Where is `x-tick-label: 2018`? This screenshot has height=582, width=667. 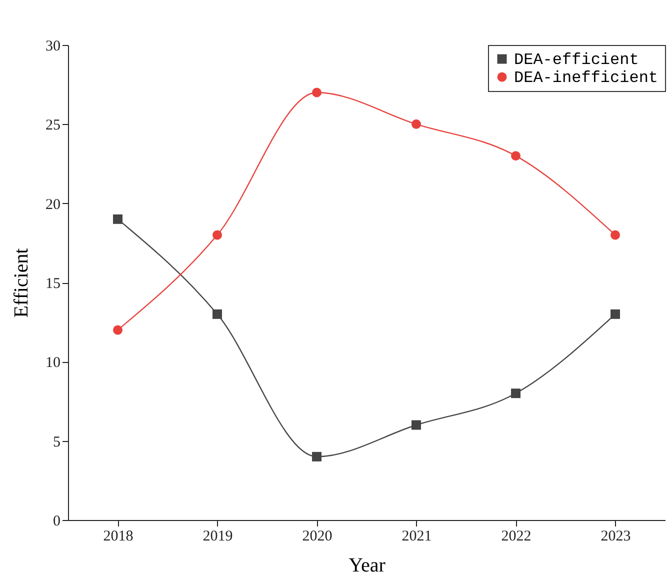
x-tick-label: 2018 is located at coordinates (118, 536).